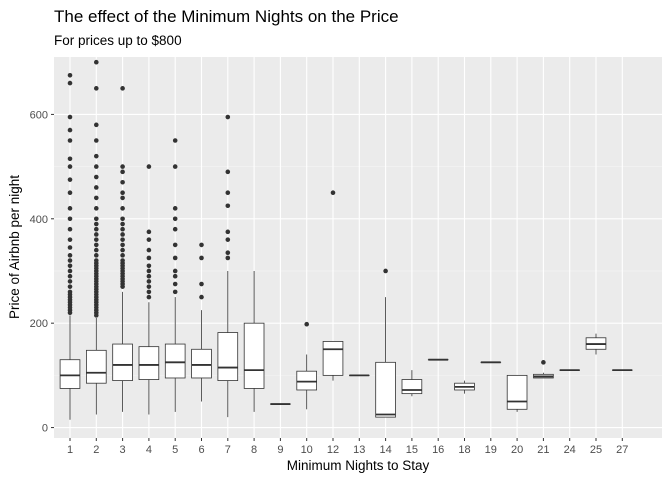 The width and height of the screenshot is (672, 480). Describe the element at coordinates (280, 450) in the screenshot. I see `x-tick-label: 9` at that location.